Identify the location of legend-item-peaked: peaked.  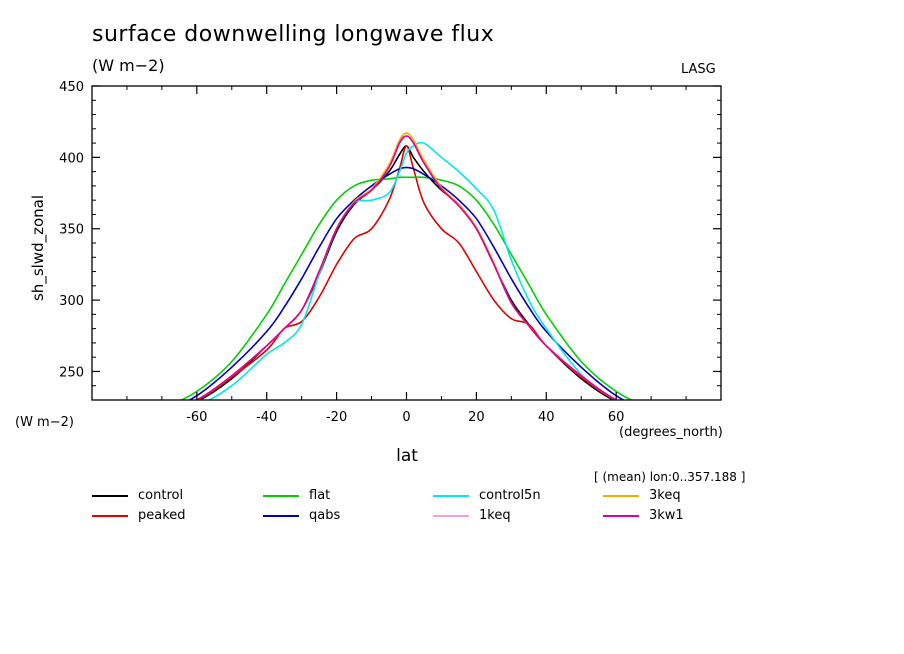
(139, 515).